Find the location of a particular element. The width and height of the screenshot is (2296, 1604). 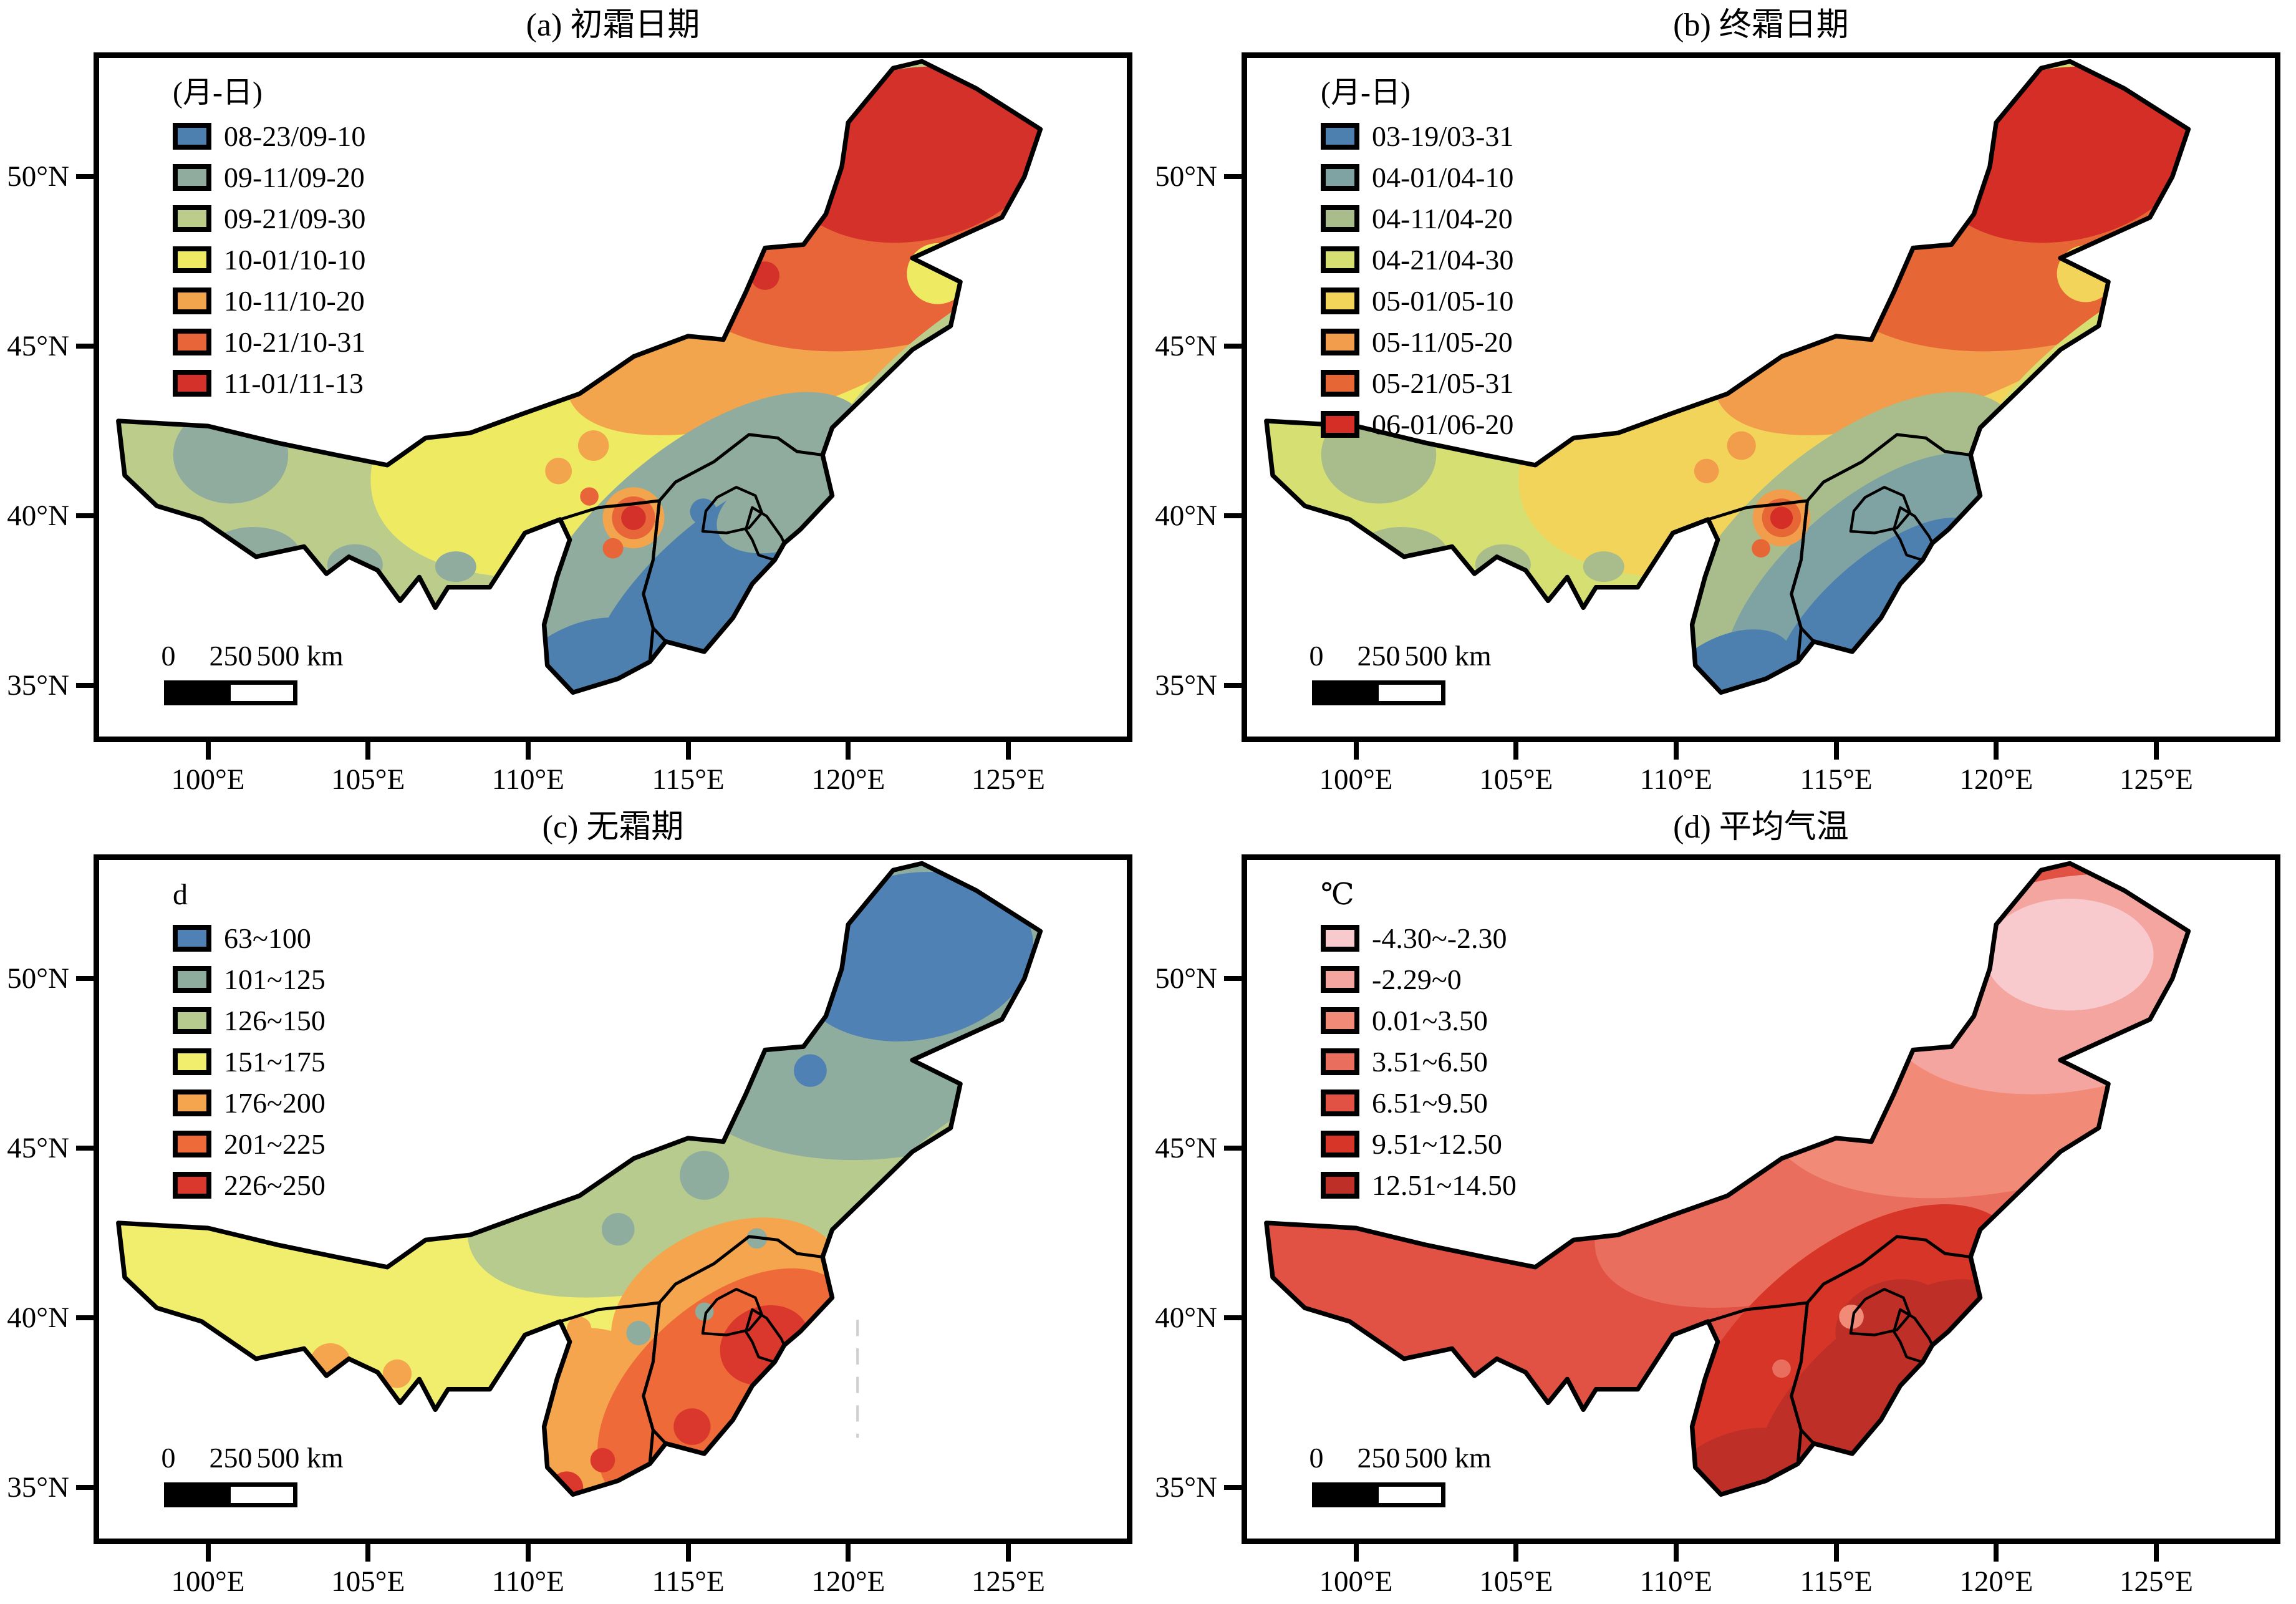

legend-item-label: 0.01~3.50 is located at coordinates (1430, 1020).